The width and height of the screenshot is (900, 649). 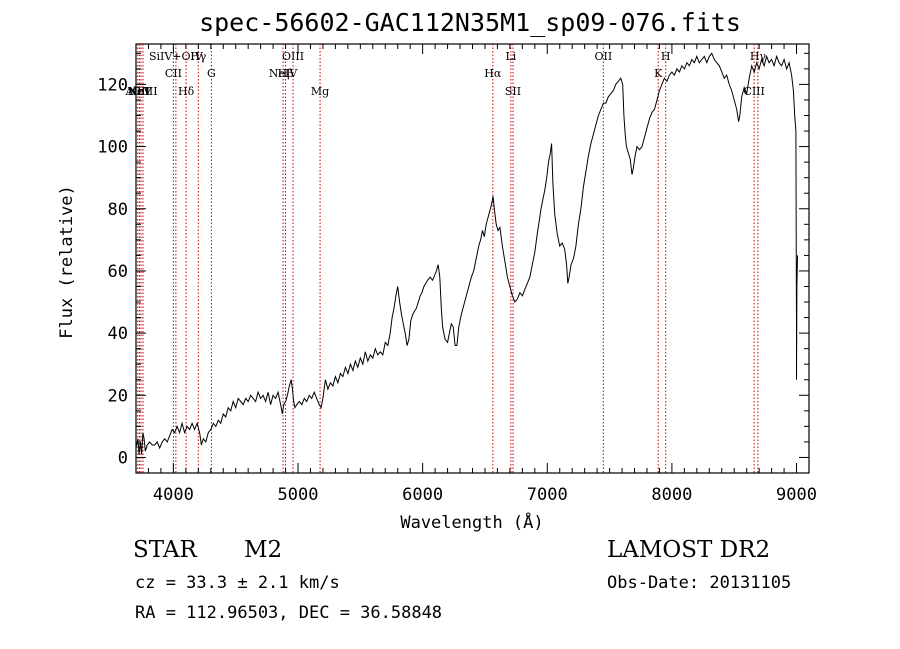 I want to click on line-marker-label: Hβ, so click(x=286, y=73).